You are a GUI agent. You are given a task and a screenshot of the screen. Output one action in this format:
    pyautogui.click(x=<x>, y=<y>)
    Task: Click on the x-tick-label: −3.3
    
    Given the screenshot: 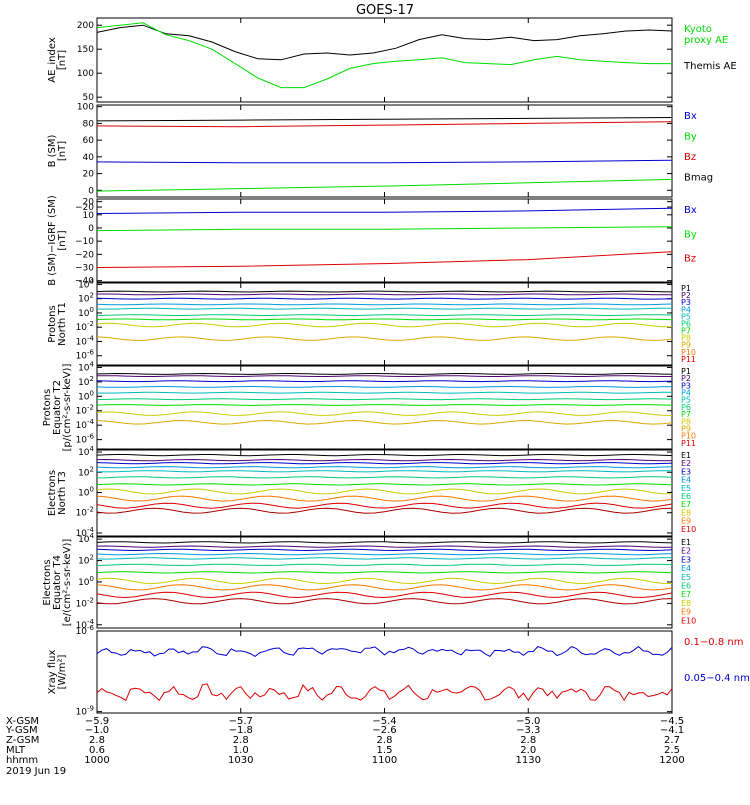 What is the action you would take?
    pyautogui.click(x=528, y=730)
    